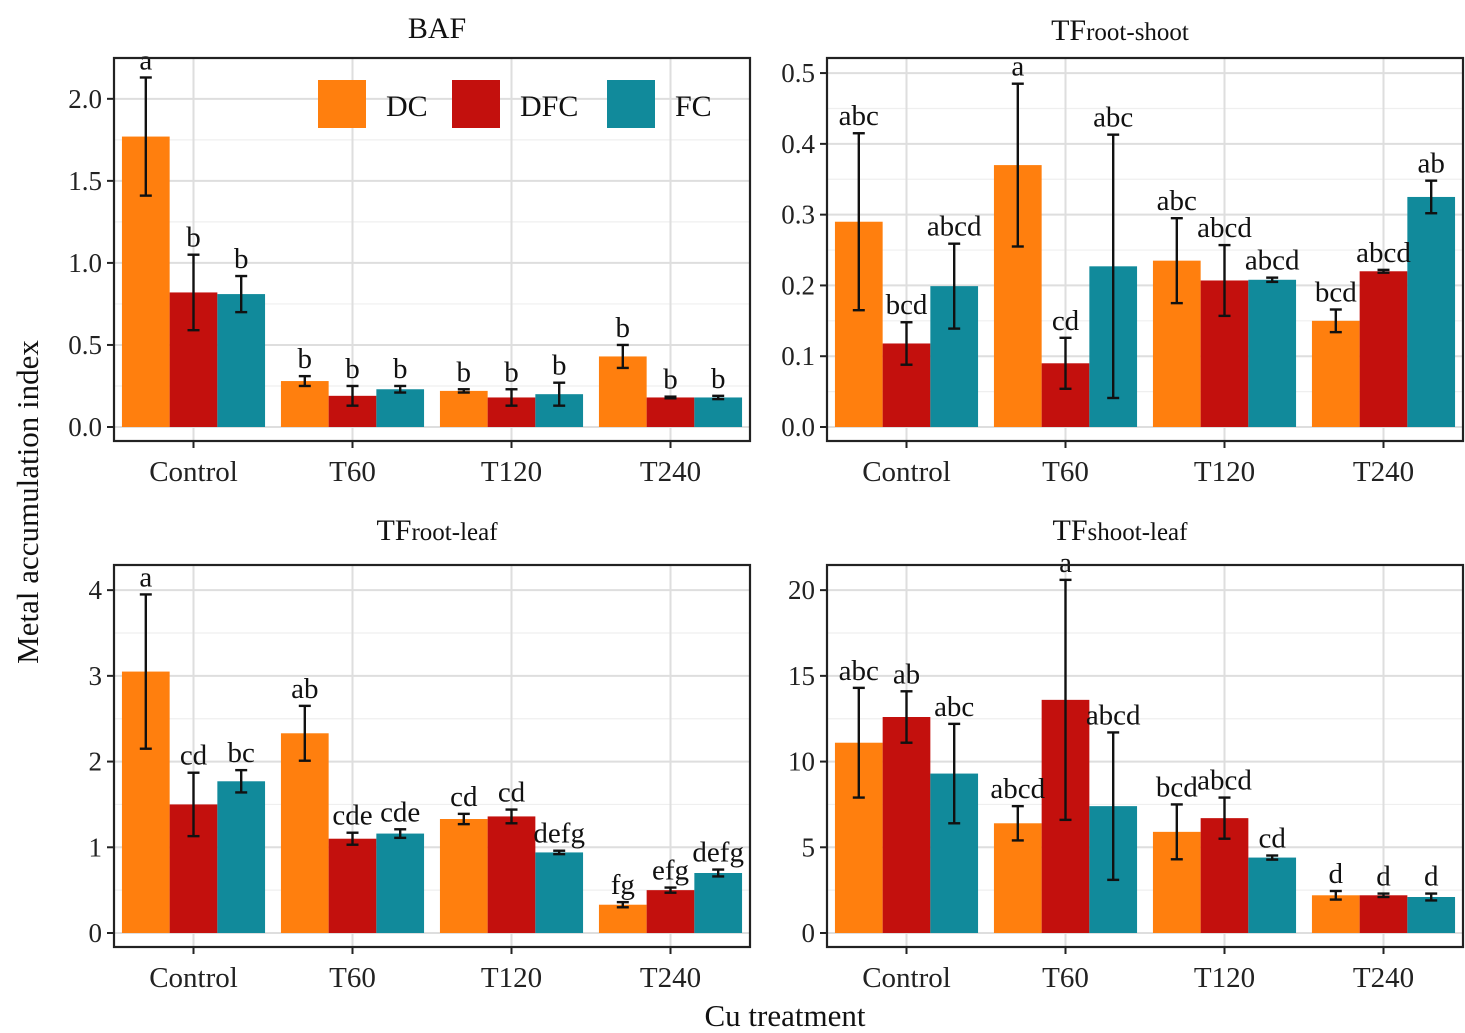 This screenshot has height=1033, width=1465. Describe the element at coordinates (670, 871) in the screenshot. I see `significance-label: efg` at that location.